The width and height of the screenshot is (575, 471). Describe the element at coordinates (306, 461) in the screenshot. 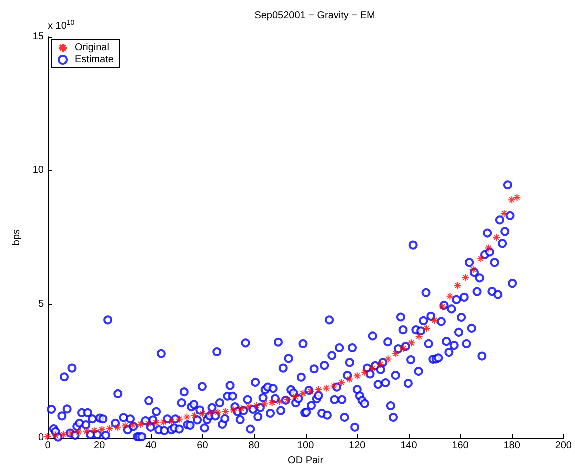

I see `x-axis-title: OD Pair` at that location.